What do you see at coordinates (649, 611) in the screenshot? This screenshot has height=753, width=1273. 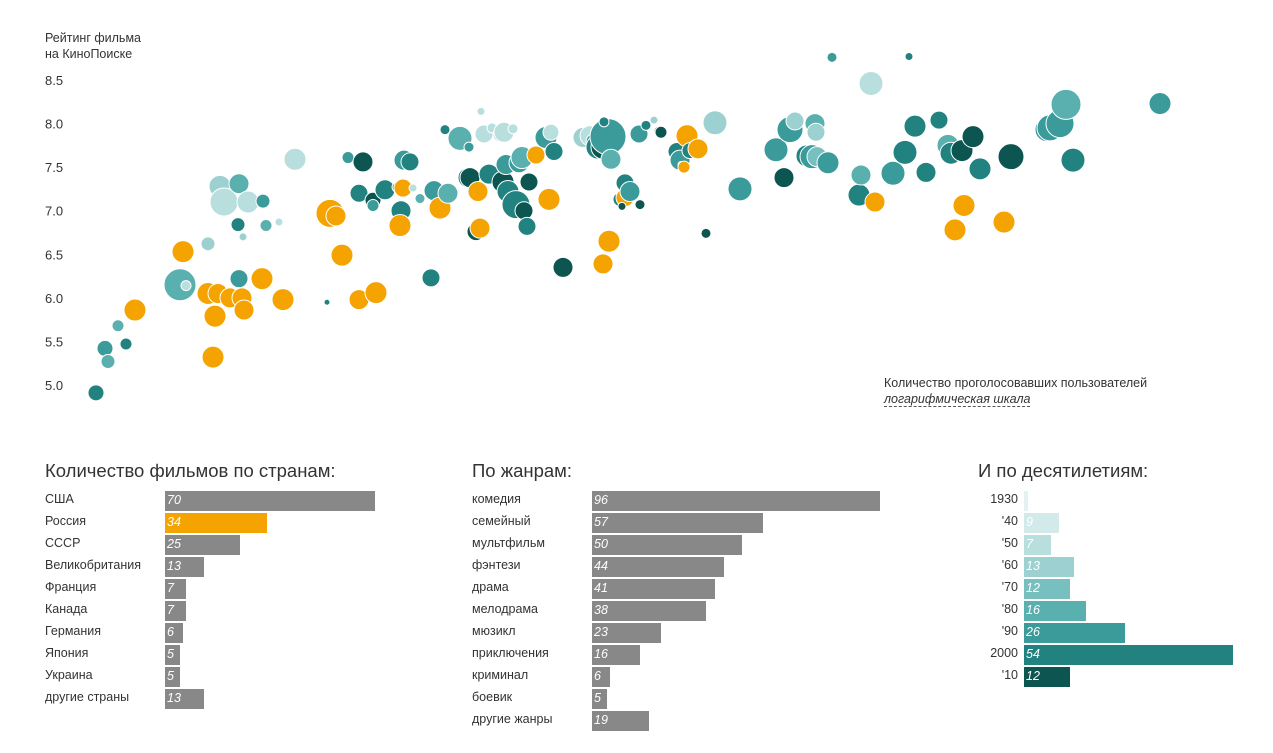 I see `bar: 38` at bounding box center [649, 611].